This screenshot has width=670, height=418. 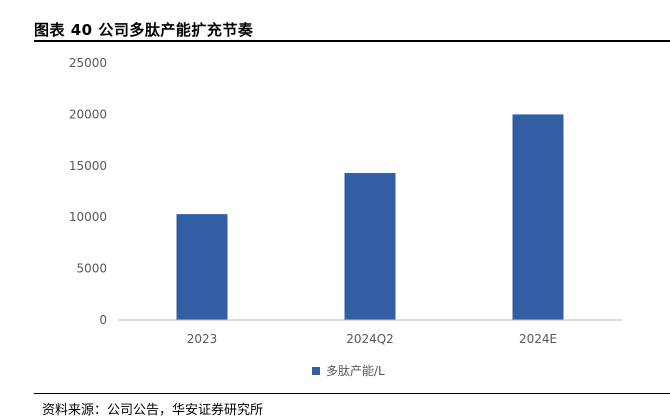 What do you see at coordinates (88, 191) in the screenshot?
I see `y-axis-ticks: 0 5000 10000 15000 20000 25000` at bounding box center [88, 191].